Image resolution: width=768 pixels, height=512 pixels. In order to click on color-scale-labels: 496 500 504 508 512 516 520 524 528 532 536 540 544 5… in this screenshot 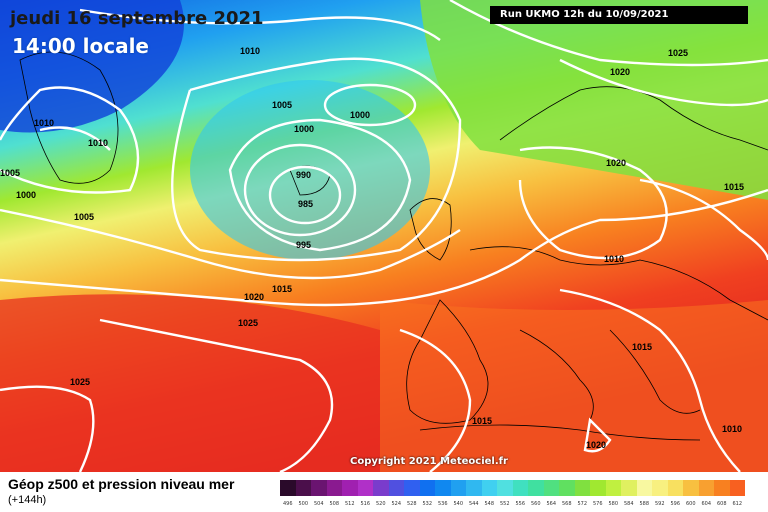, I will do `click(512, 504)`.